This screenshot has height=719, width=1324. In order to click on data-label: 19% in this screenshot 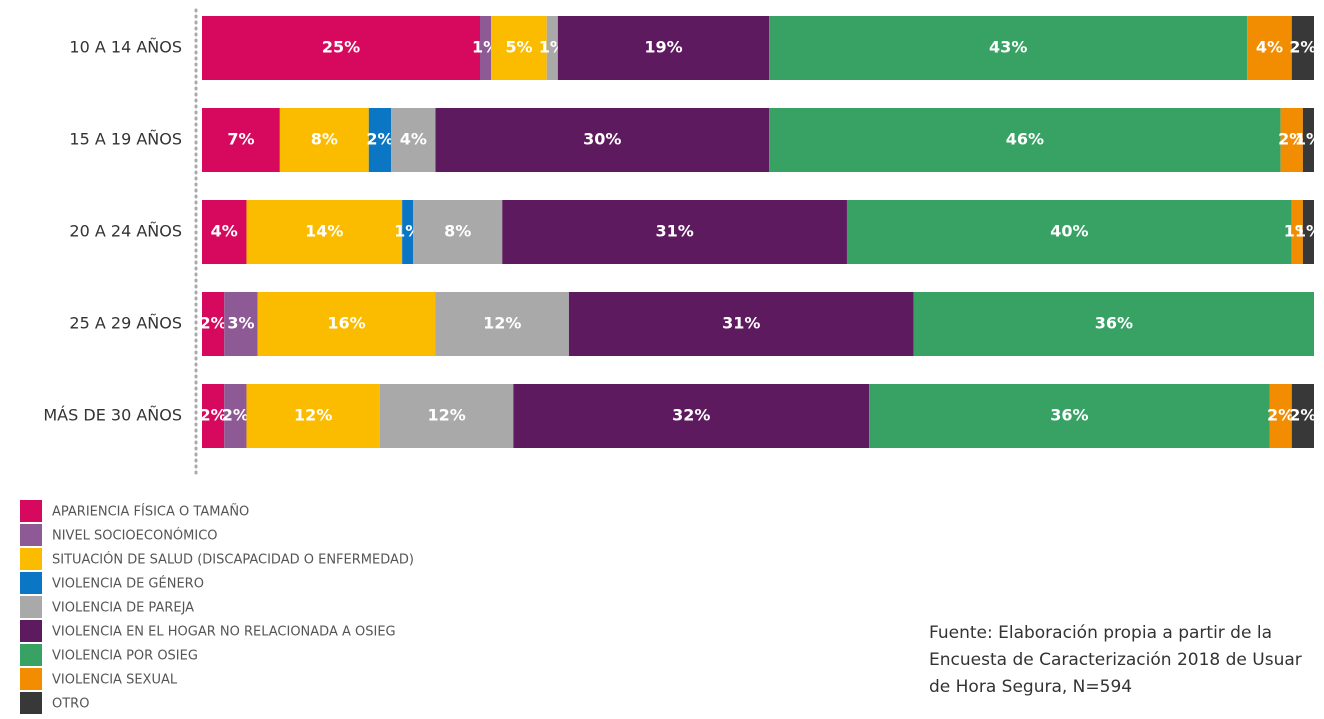, I will do `click(663, 47)`.